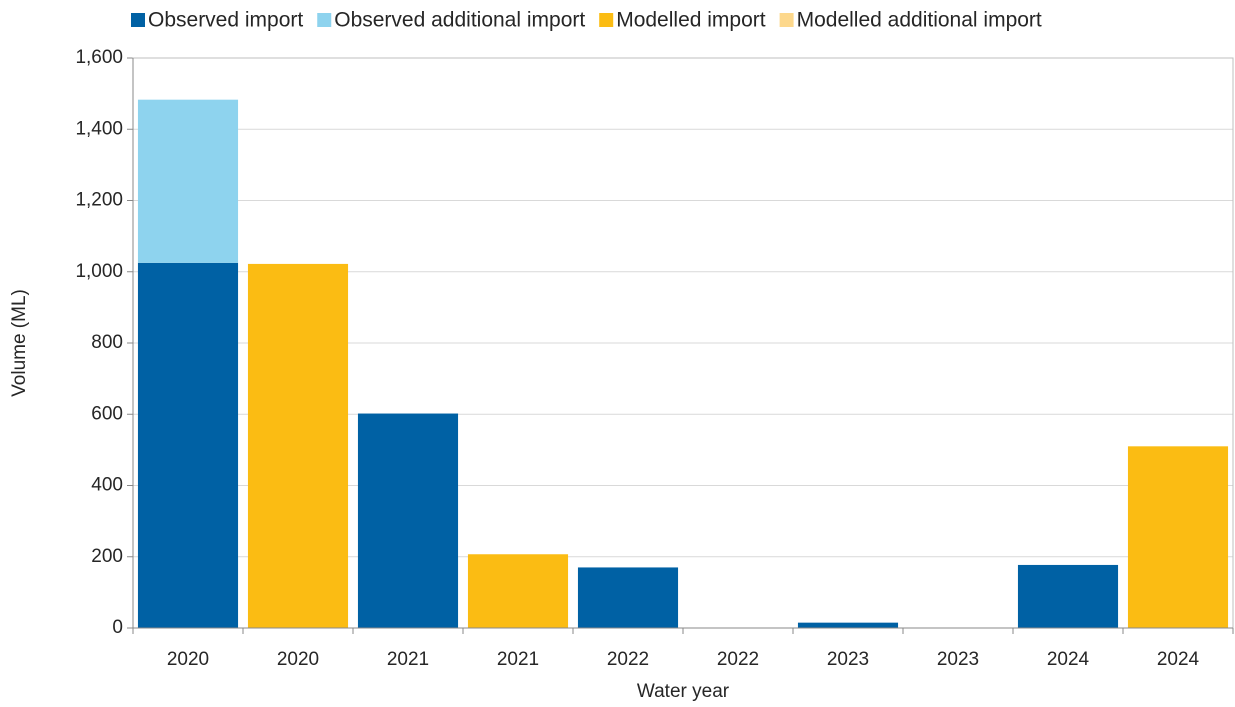 The width and height of the screenshot is (1235, 707). I want to click on y-tick-label: 0, so click(117, 627).